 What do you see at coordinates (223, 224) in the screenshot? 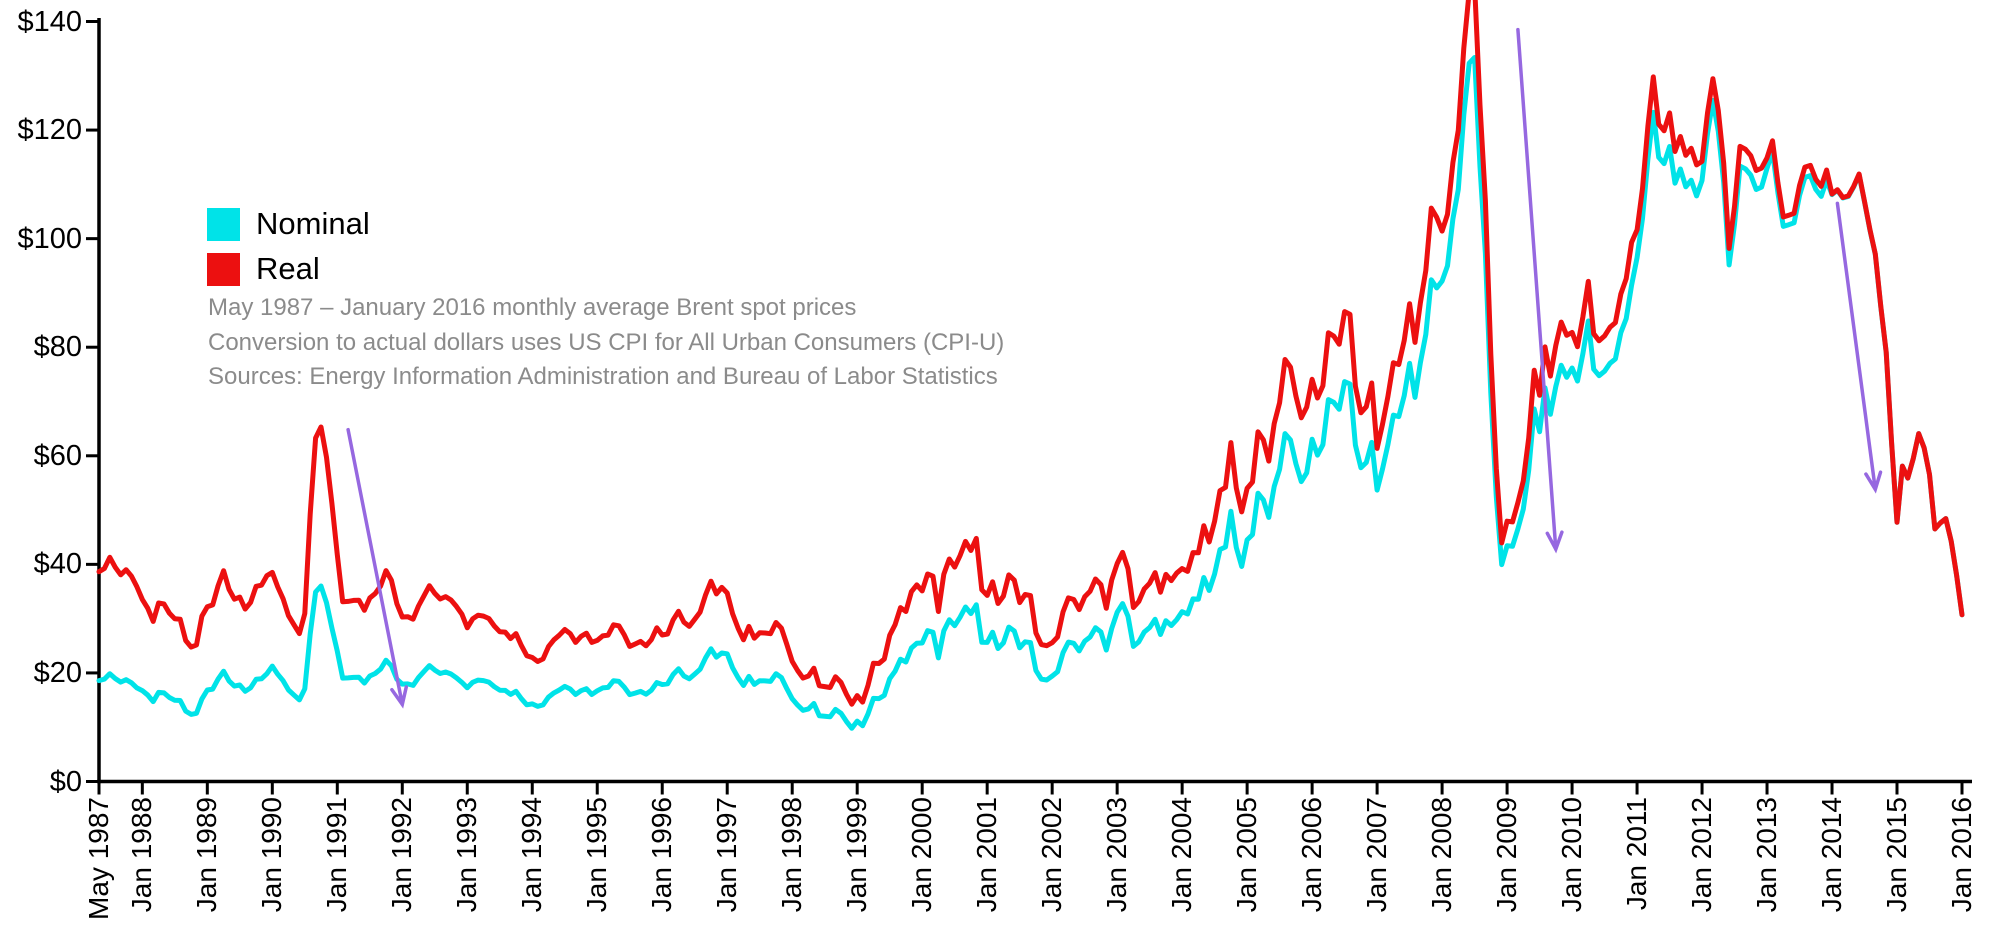
I see `nominal-color-swatch` at bounding box center [223, 224].